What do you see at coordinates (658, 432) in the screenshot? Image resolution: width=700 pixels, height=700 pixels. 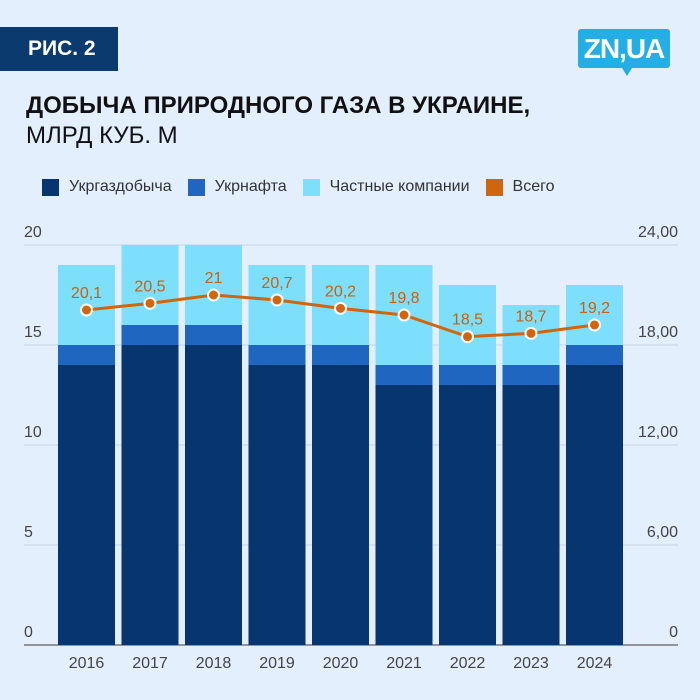 I see `y2-tick-label: 12,00` at bounding box center [658, 432].